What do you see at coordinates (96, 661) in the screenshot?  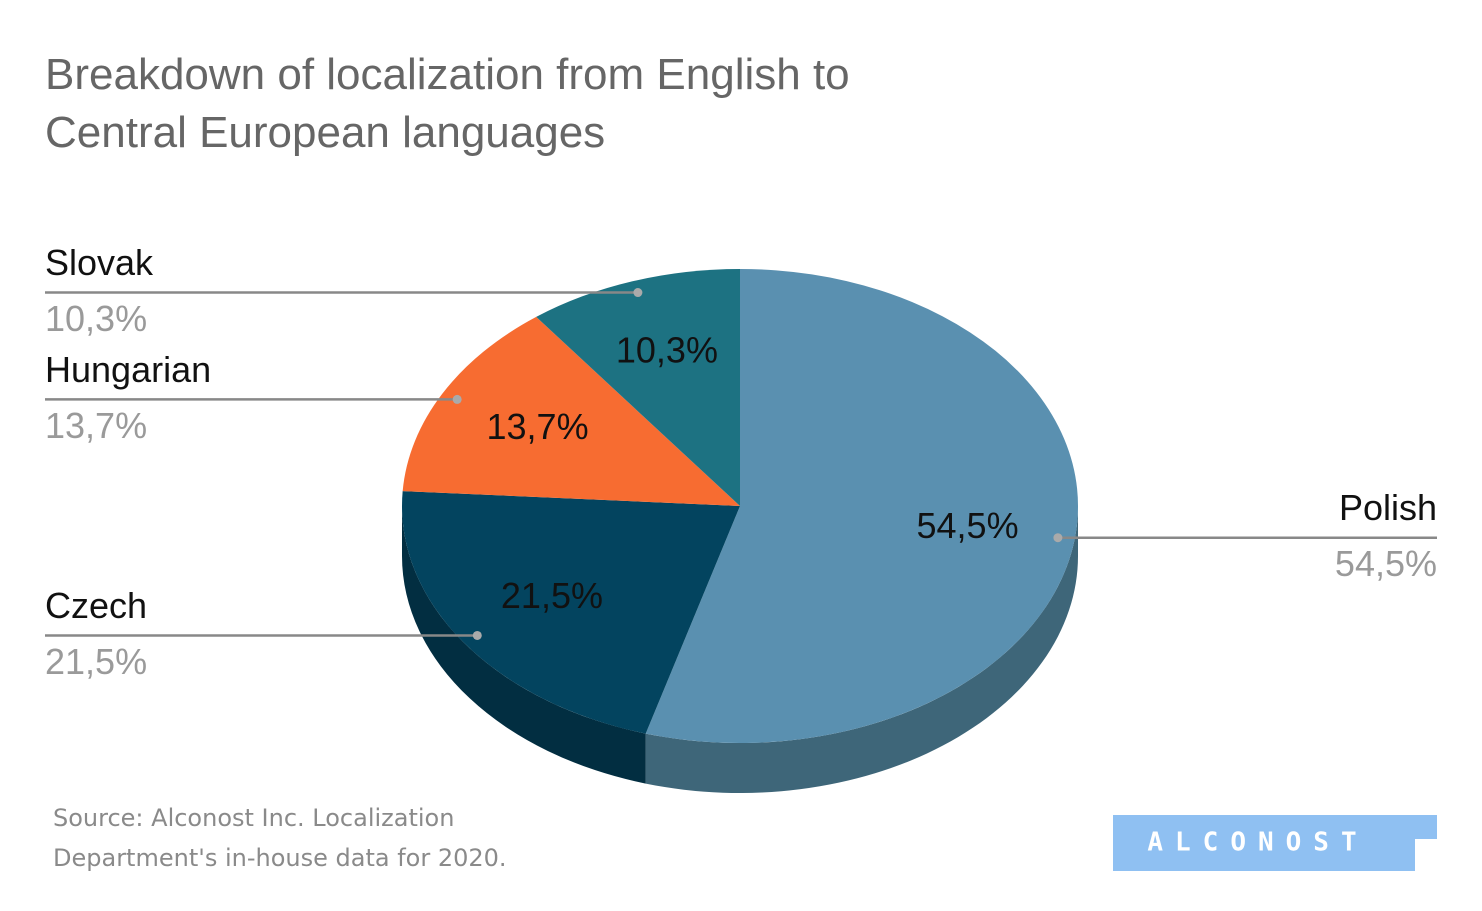 I see `legend-value: 21,5%` at bounding box center [96, 661].